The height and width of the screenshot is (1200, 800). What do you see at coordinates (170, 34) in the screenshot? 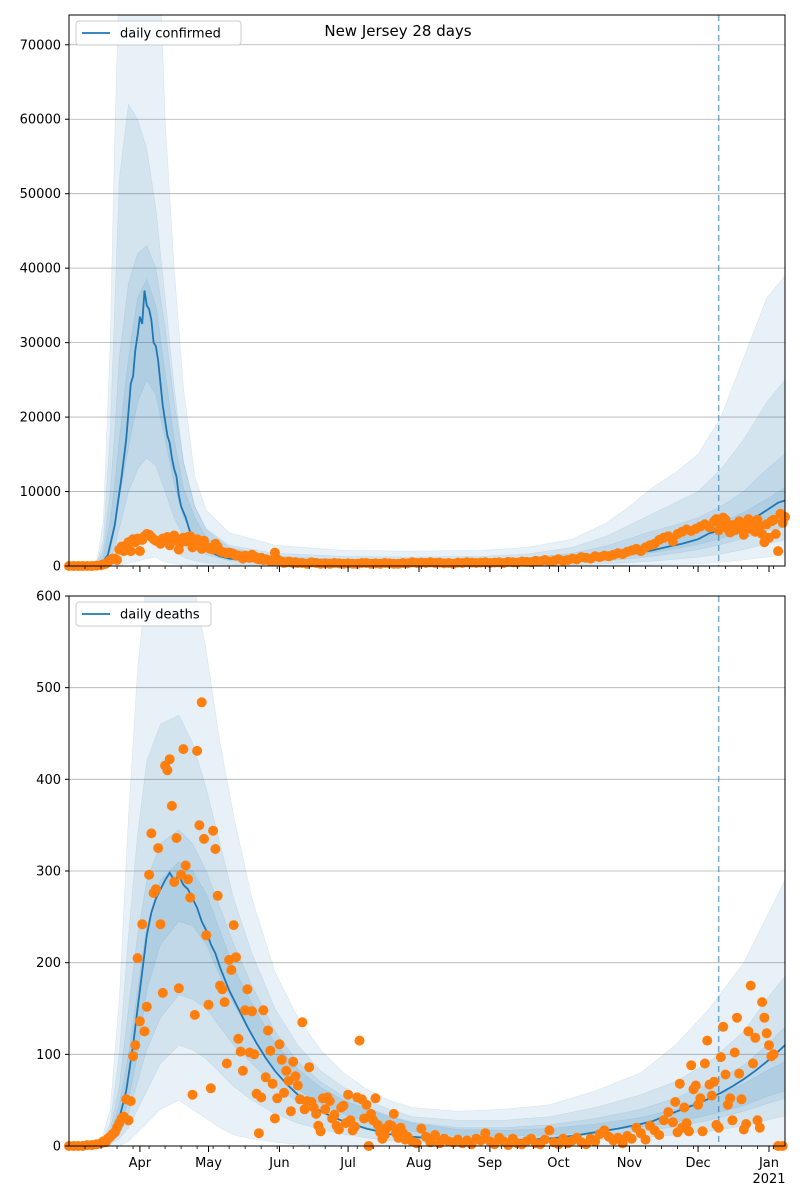
I see `legend-label: daily confirmed` at bounding box center [170, 34].